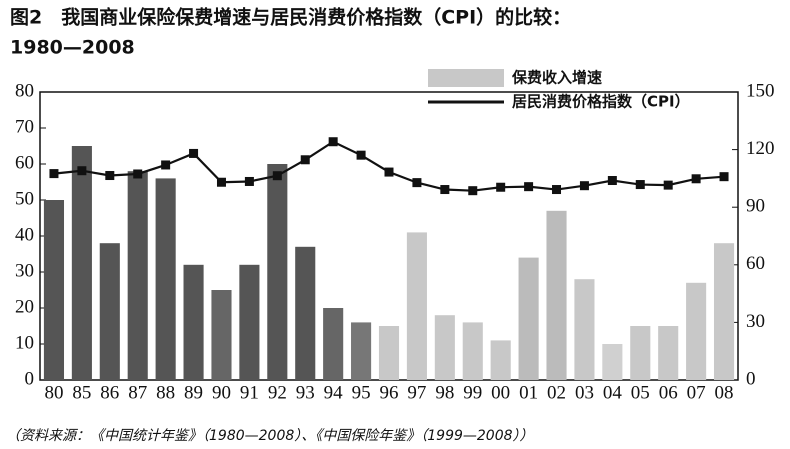  Describe the element at coordinates (584, 392) in the screenshot. I see `x-tick-label: 03` at that location.